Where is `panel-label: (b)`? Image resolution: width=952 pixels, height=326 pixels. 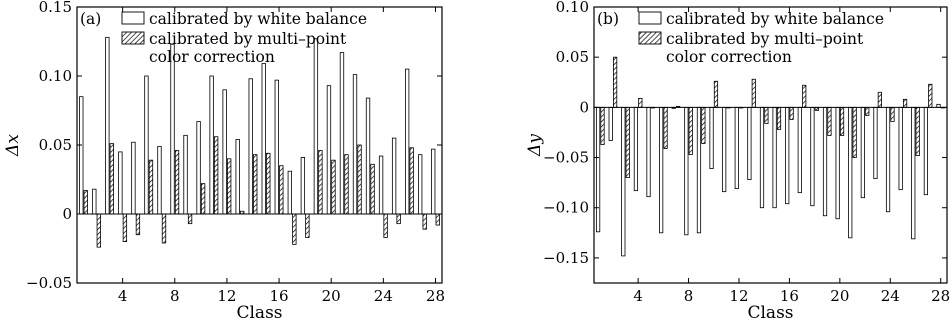
panel-label: (b) is located at coordinates (608, 19).